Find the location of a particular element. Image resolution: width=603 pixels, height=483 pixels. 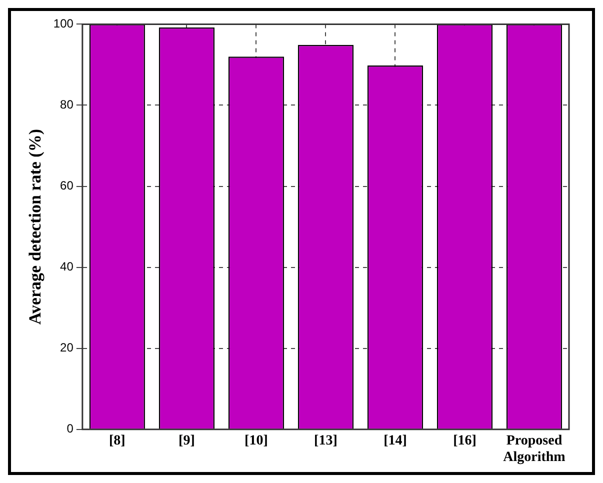

y-tick-label: 20 is located at coordinates (67, 347).